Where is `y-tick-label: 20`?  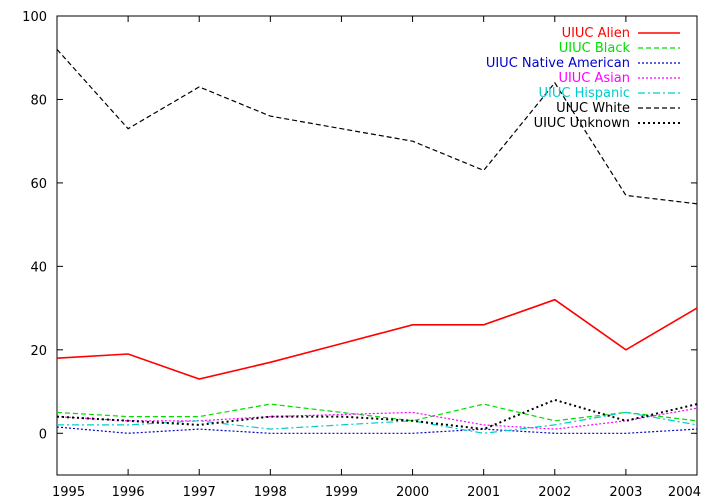 y-tick-label: 20 is located at coordinates (38, 351).